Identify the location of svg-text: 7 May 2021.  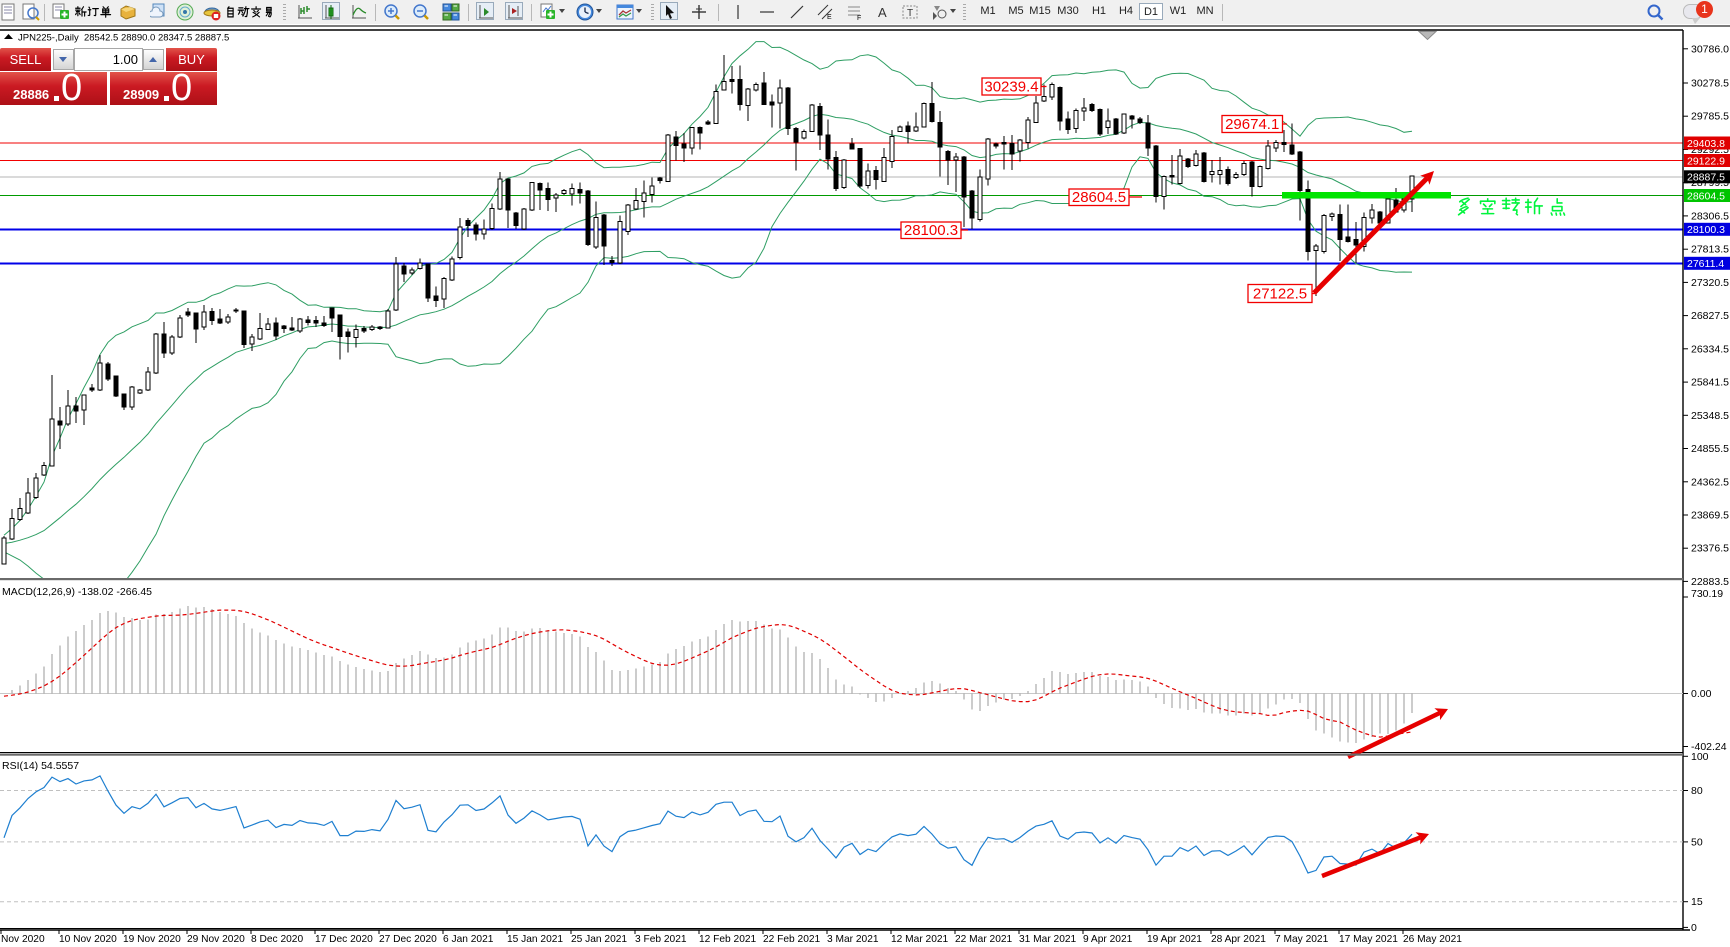
(1302, 939).